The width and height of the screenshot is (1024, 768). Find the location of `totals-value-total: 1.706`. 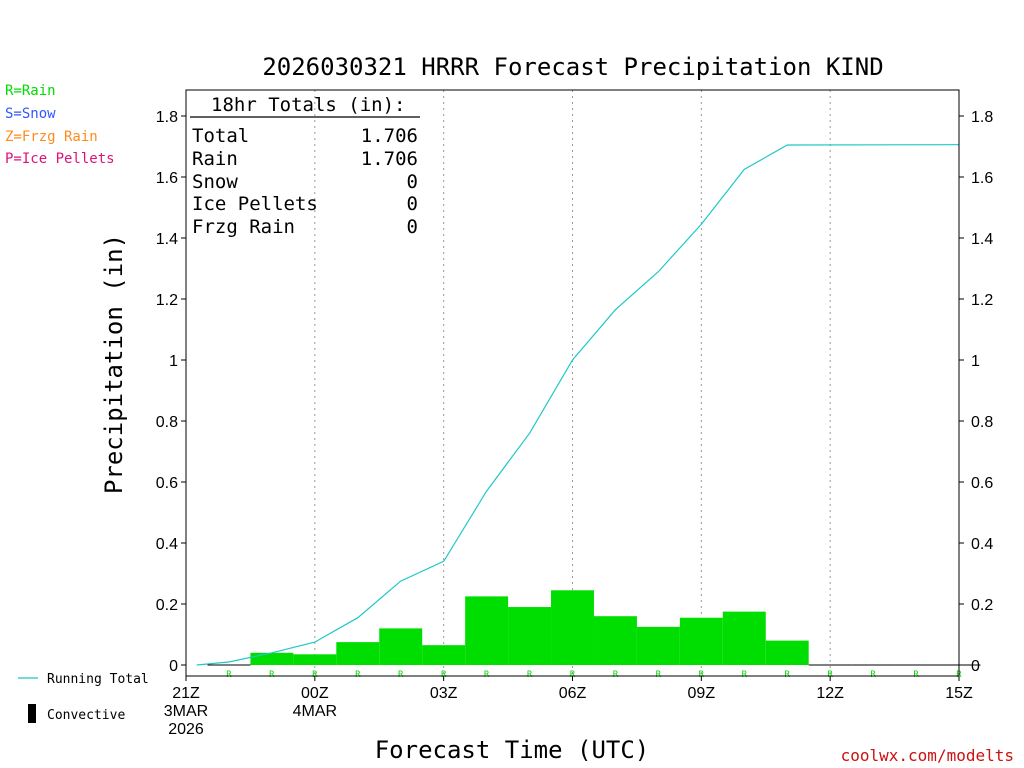

totals-value-total: 1.706 is located at coordinates (389, 136).